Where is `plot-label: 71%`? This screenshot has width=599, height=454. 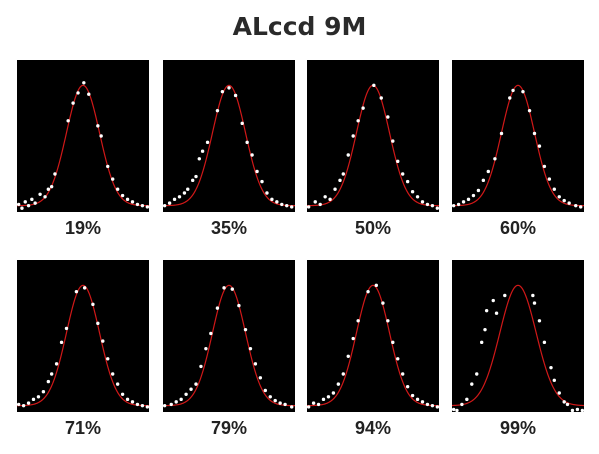 plot-label: 71% is located at coordinates (83, 428).